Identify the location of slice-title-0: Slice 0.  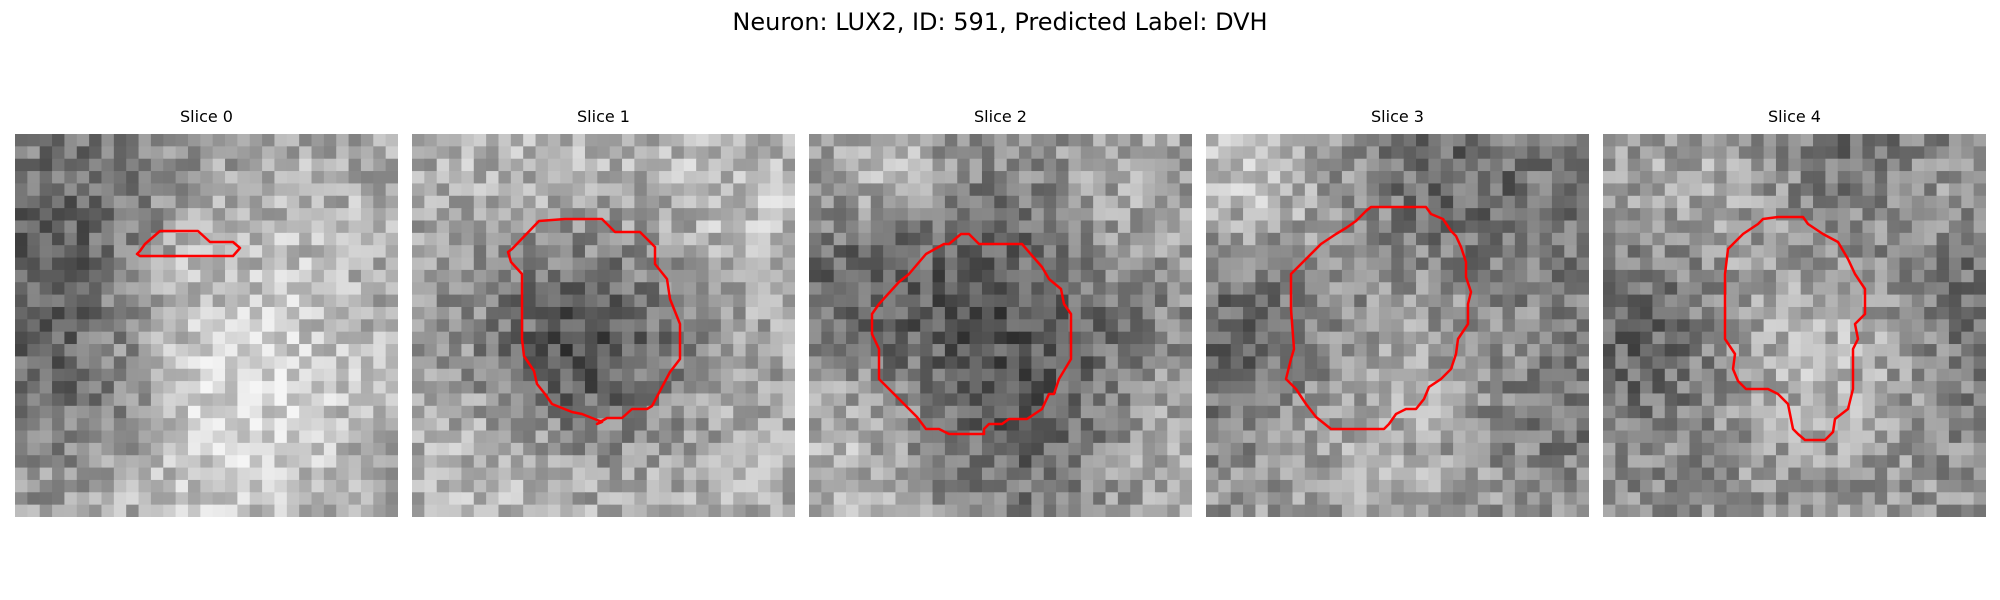
(206, 116).